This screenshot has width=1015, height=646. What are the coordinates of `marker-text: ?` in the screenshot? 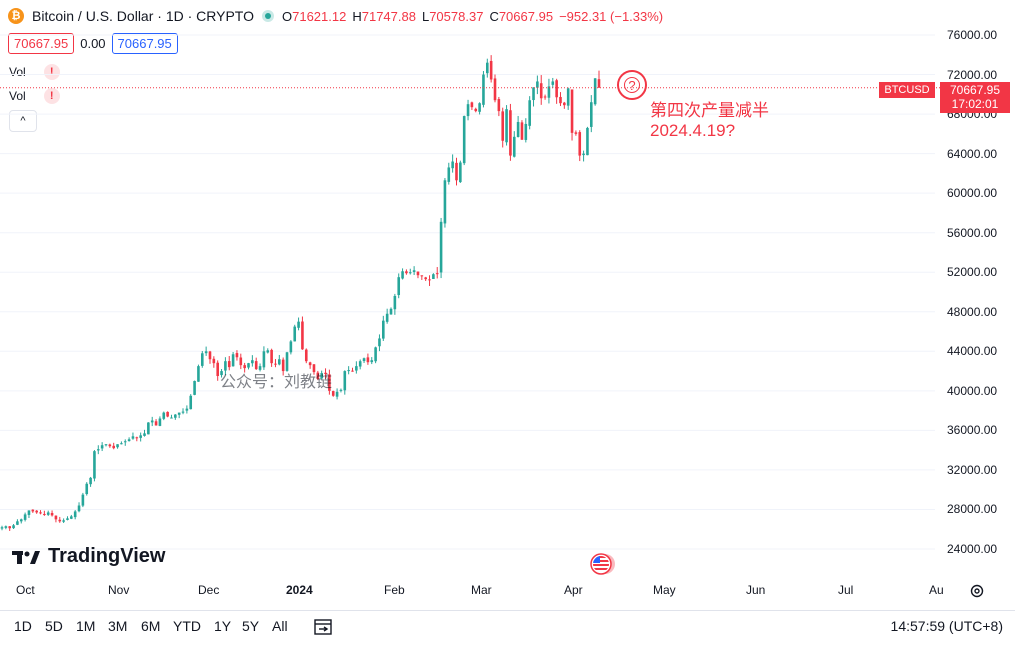 It's located at (632, 85).